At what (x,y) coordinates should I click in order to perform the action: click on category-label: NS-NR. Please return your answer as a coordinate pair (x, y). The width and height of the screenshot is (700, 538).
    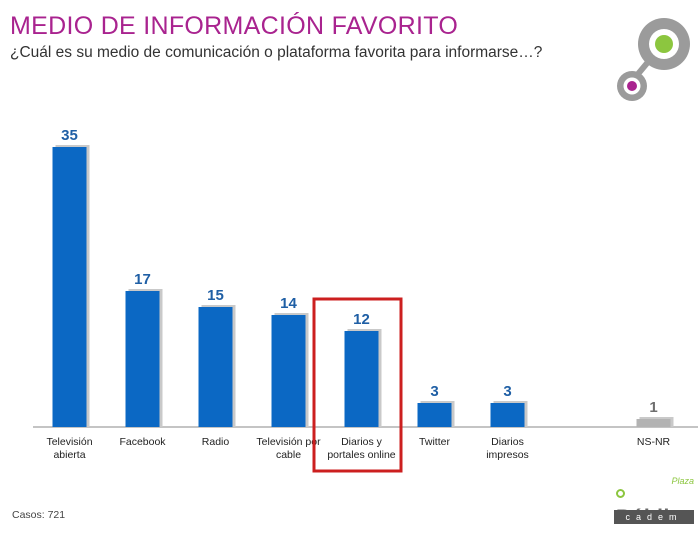
    Looking at the image, I should click on (654, 442).